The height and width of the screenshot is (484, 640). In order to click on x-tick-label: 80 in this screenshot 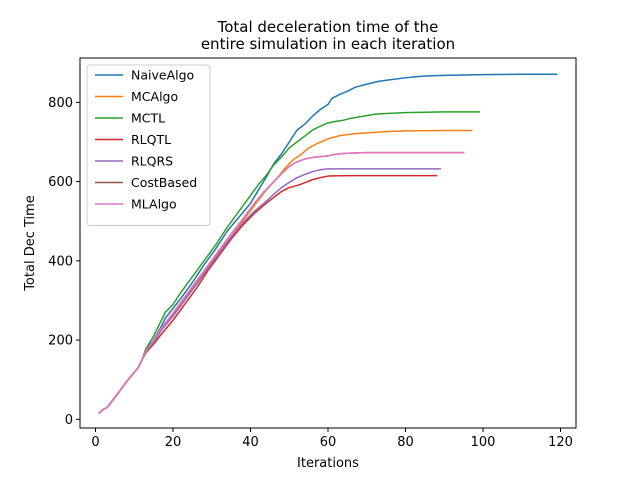, I will do `click(405, 442)`.